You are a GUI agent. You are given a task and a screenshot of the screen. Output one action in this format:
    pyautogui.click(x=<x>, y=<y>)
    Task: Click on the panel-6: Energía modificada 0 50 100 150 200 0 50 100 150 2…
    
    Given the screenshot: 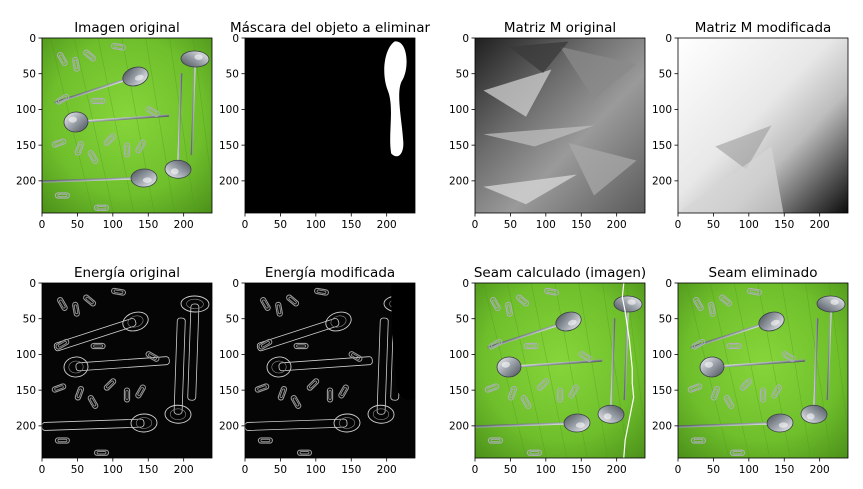 What is the action you would take?
    pyautogui.click(x=317, y=370)
    